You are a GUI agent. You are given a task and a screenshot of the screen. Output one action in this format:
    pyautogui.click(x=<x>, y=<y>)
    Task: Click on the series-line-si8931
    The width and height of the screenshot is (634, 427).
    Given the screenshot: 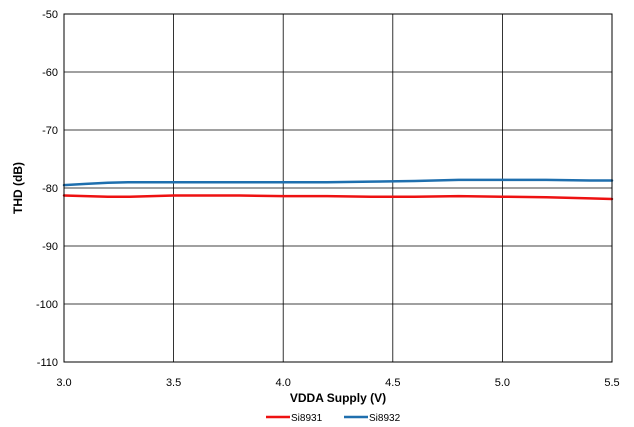 What is the action you would take?
    pyautogui.click(x=338, y=197)
    